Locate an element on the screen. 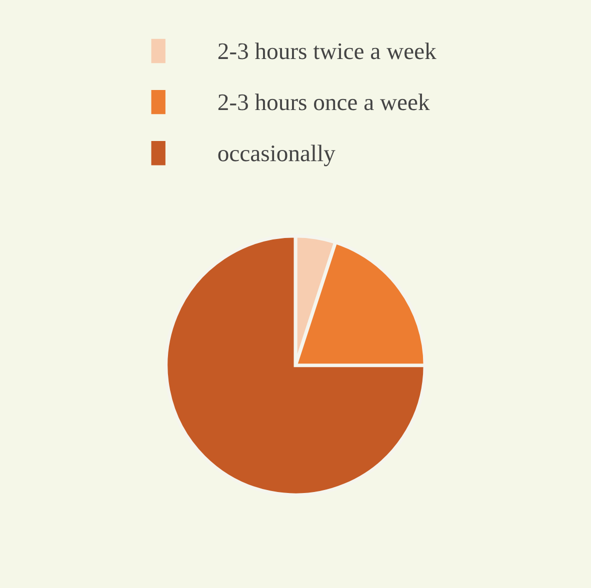  legend-label: 2-3 hours twice a week is located at coordinates (327, 51).